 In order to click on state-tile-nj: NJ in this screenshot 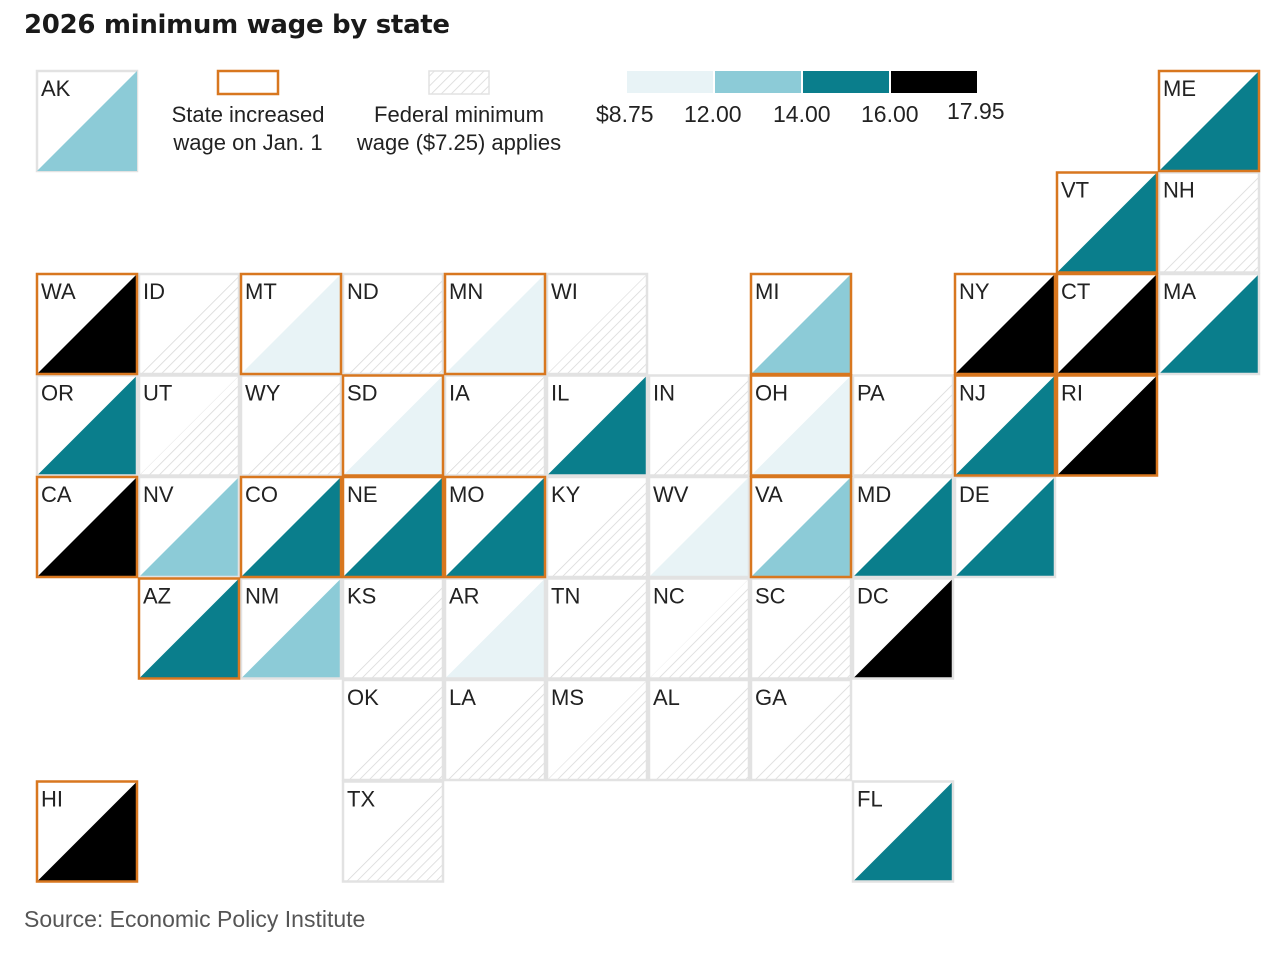, I will do `click(1005, 425)`.